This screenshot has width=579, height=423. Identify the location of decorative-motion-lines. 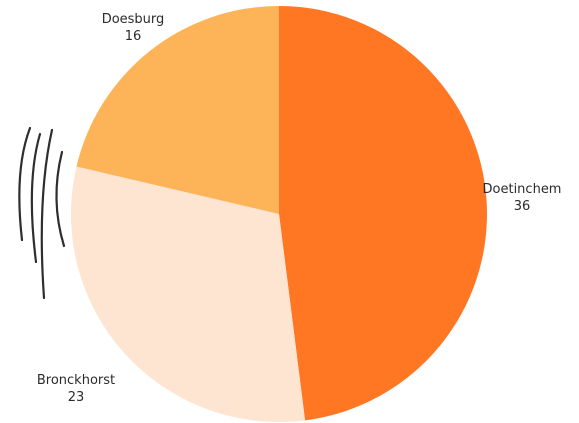
(42, 213).